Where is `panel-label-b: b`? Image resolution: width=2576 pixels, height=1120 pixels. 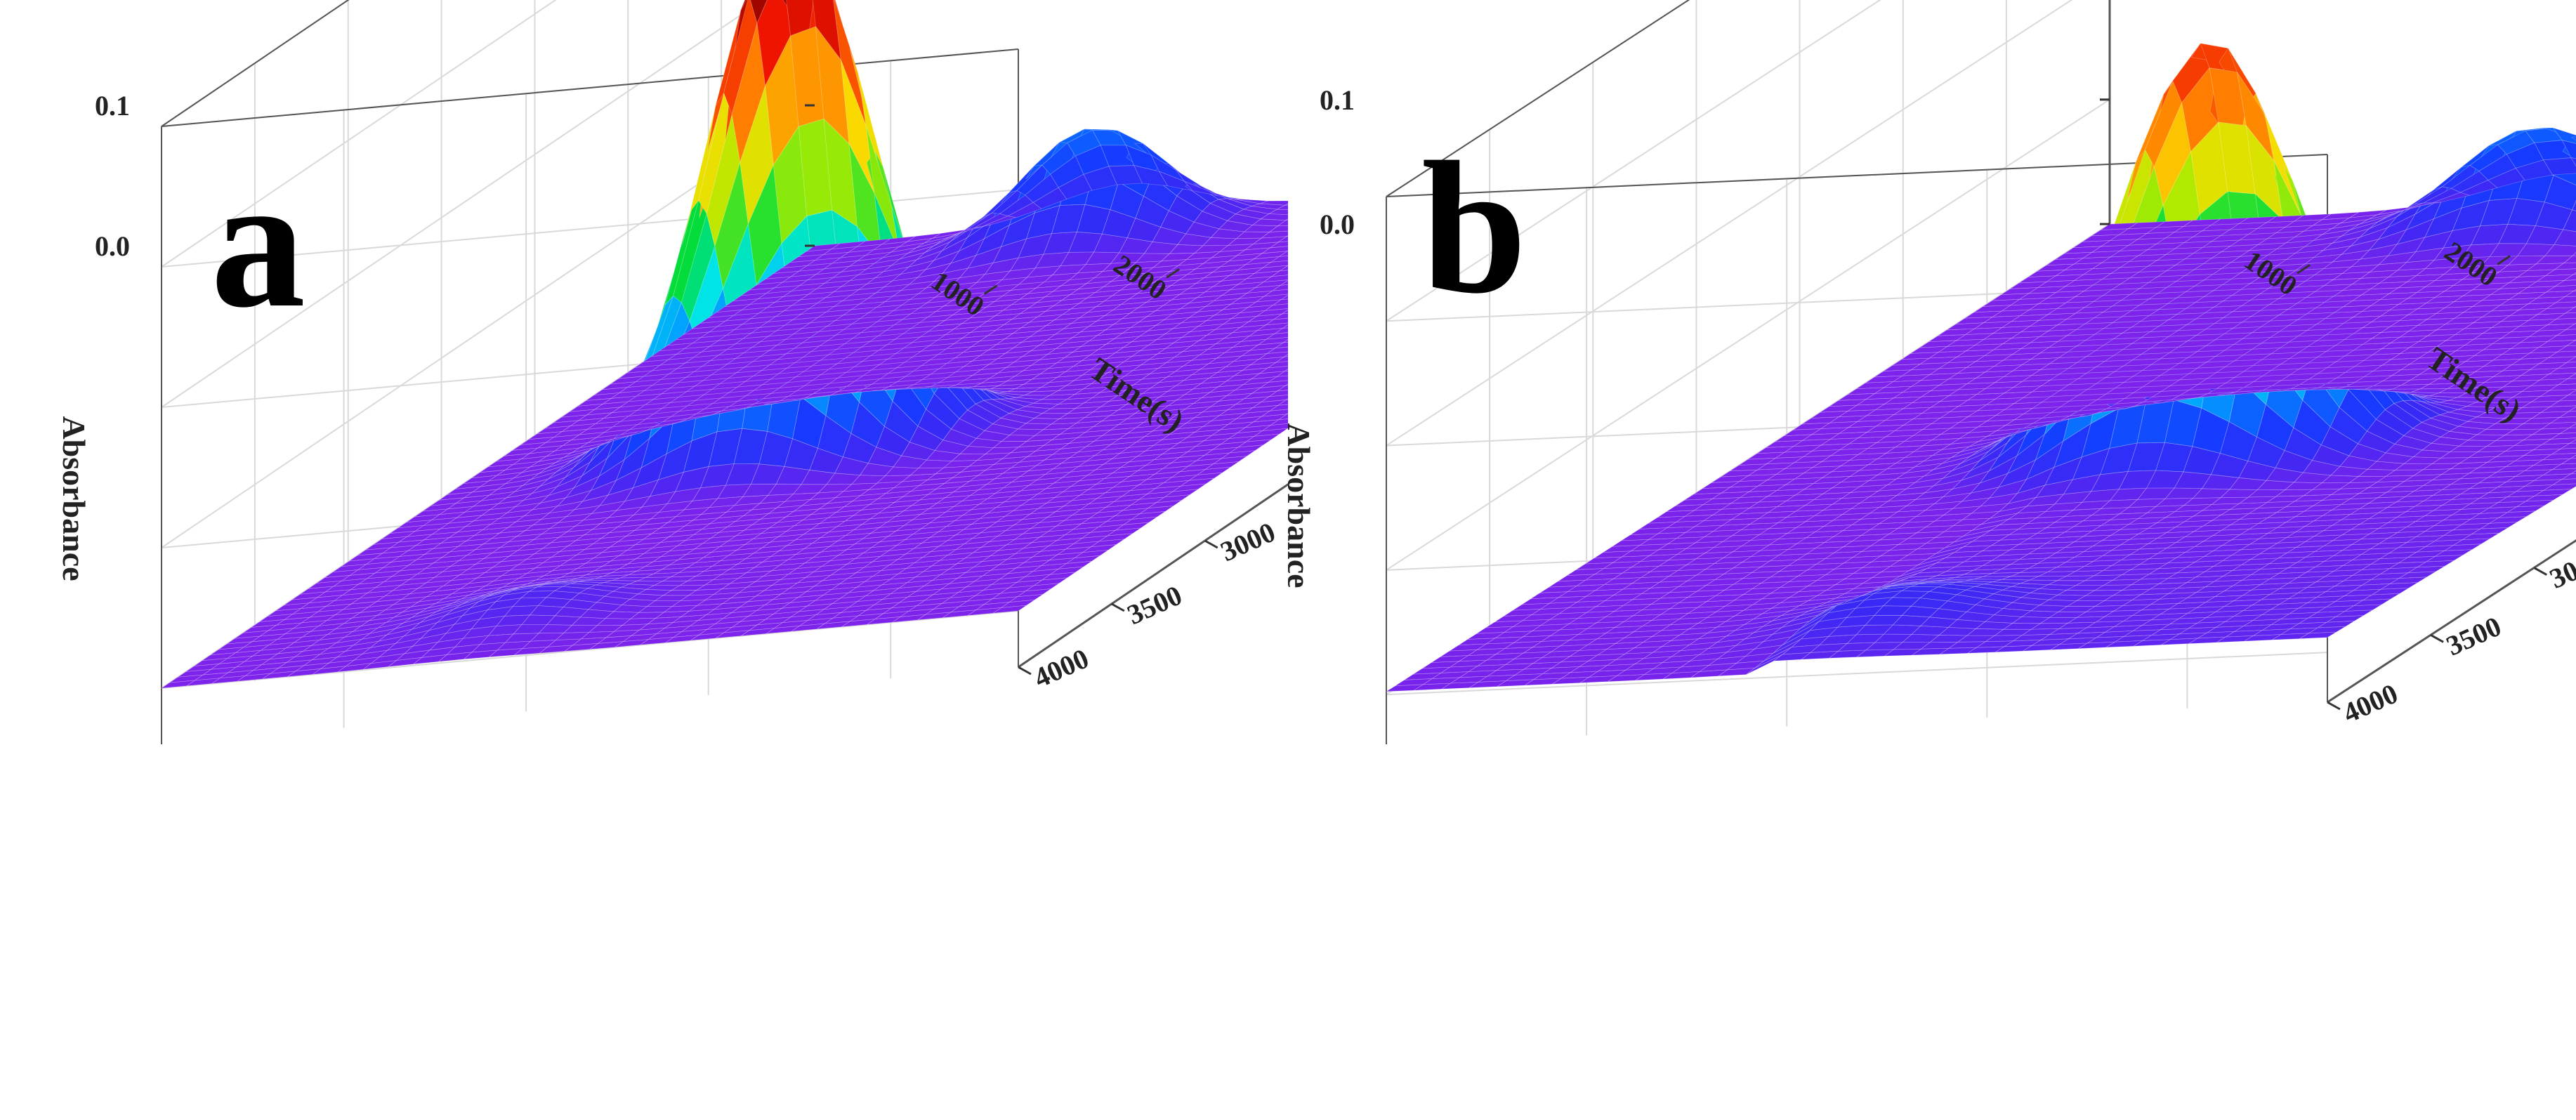 panel-label-b: b is located at coordinates (1474, 228).